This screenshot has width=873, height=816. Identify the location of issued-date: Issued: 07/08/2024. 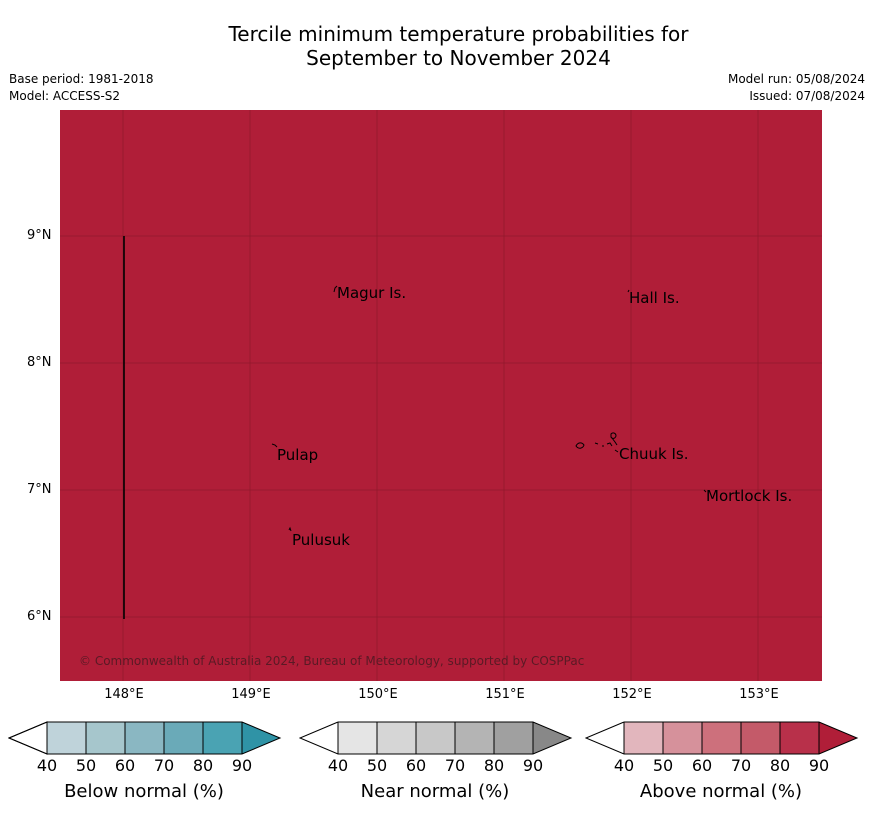
(807, 96).